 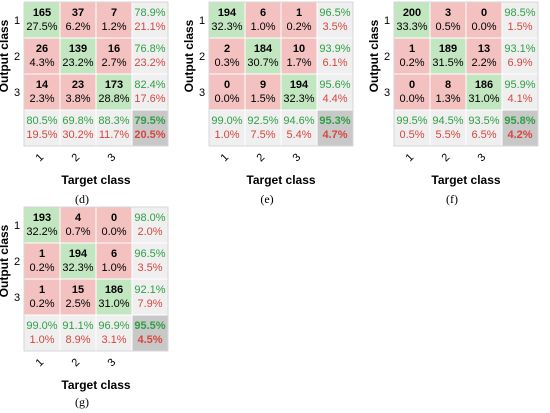 I want to click on cm-d-cell-1-1-percent: 27.5%, so click(x=41, y=27).